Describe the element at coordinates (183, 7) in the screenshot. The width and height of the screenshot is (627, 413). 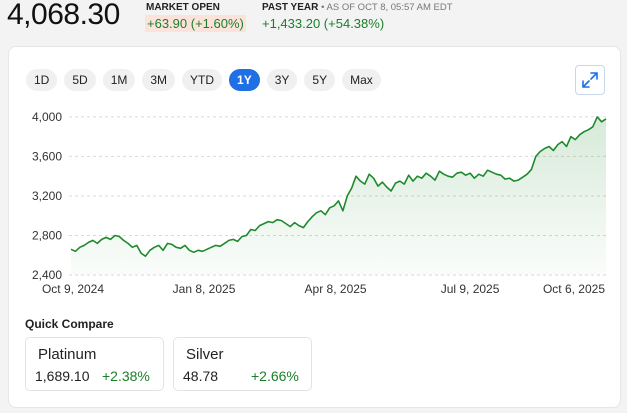
I see `market-status-label: MARKET OPEN` at that location.